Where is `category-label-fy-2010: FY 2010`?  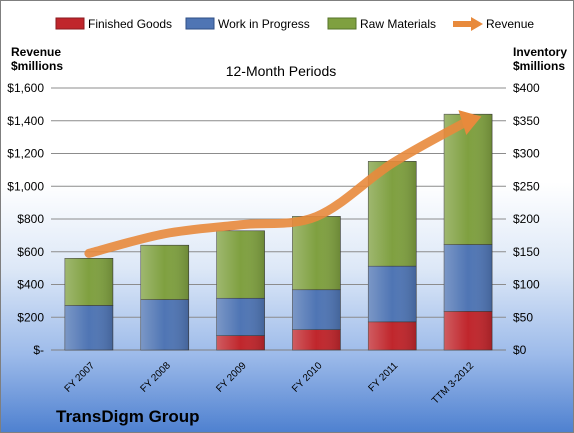
category-label-fy-2010: FY 2010 is located at coordinates (307, 377).